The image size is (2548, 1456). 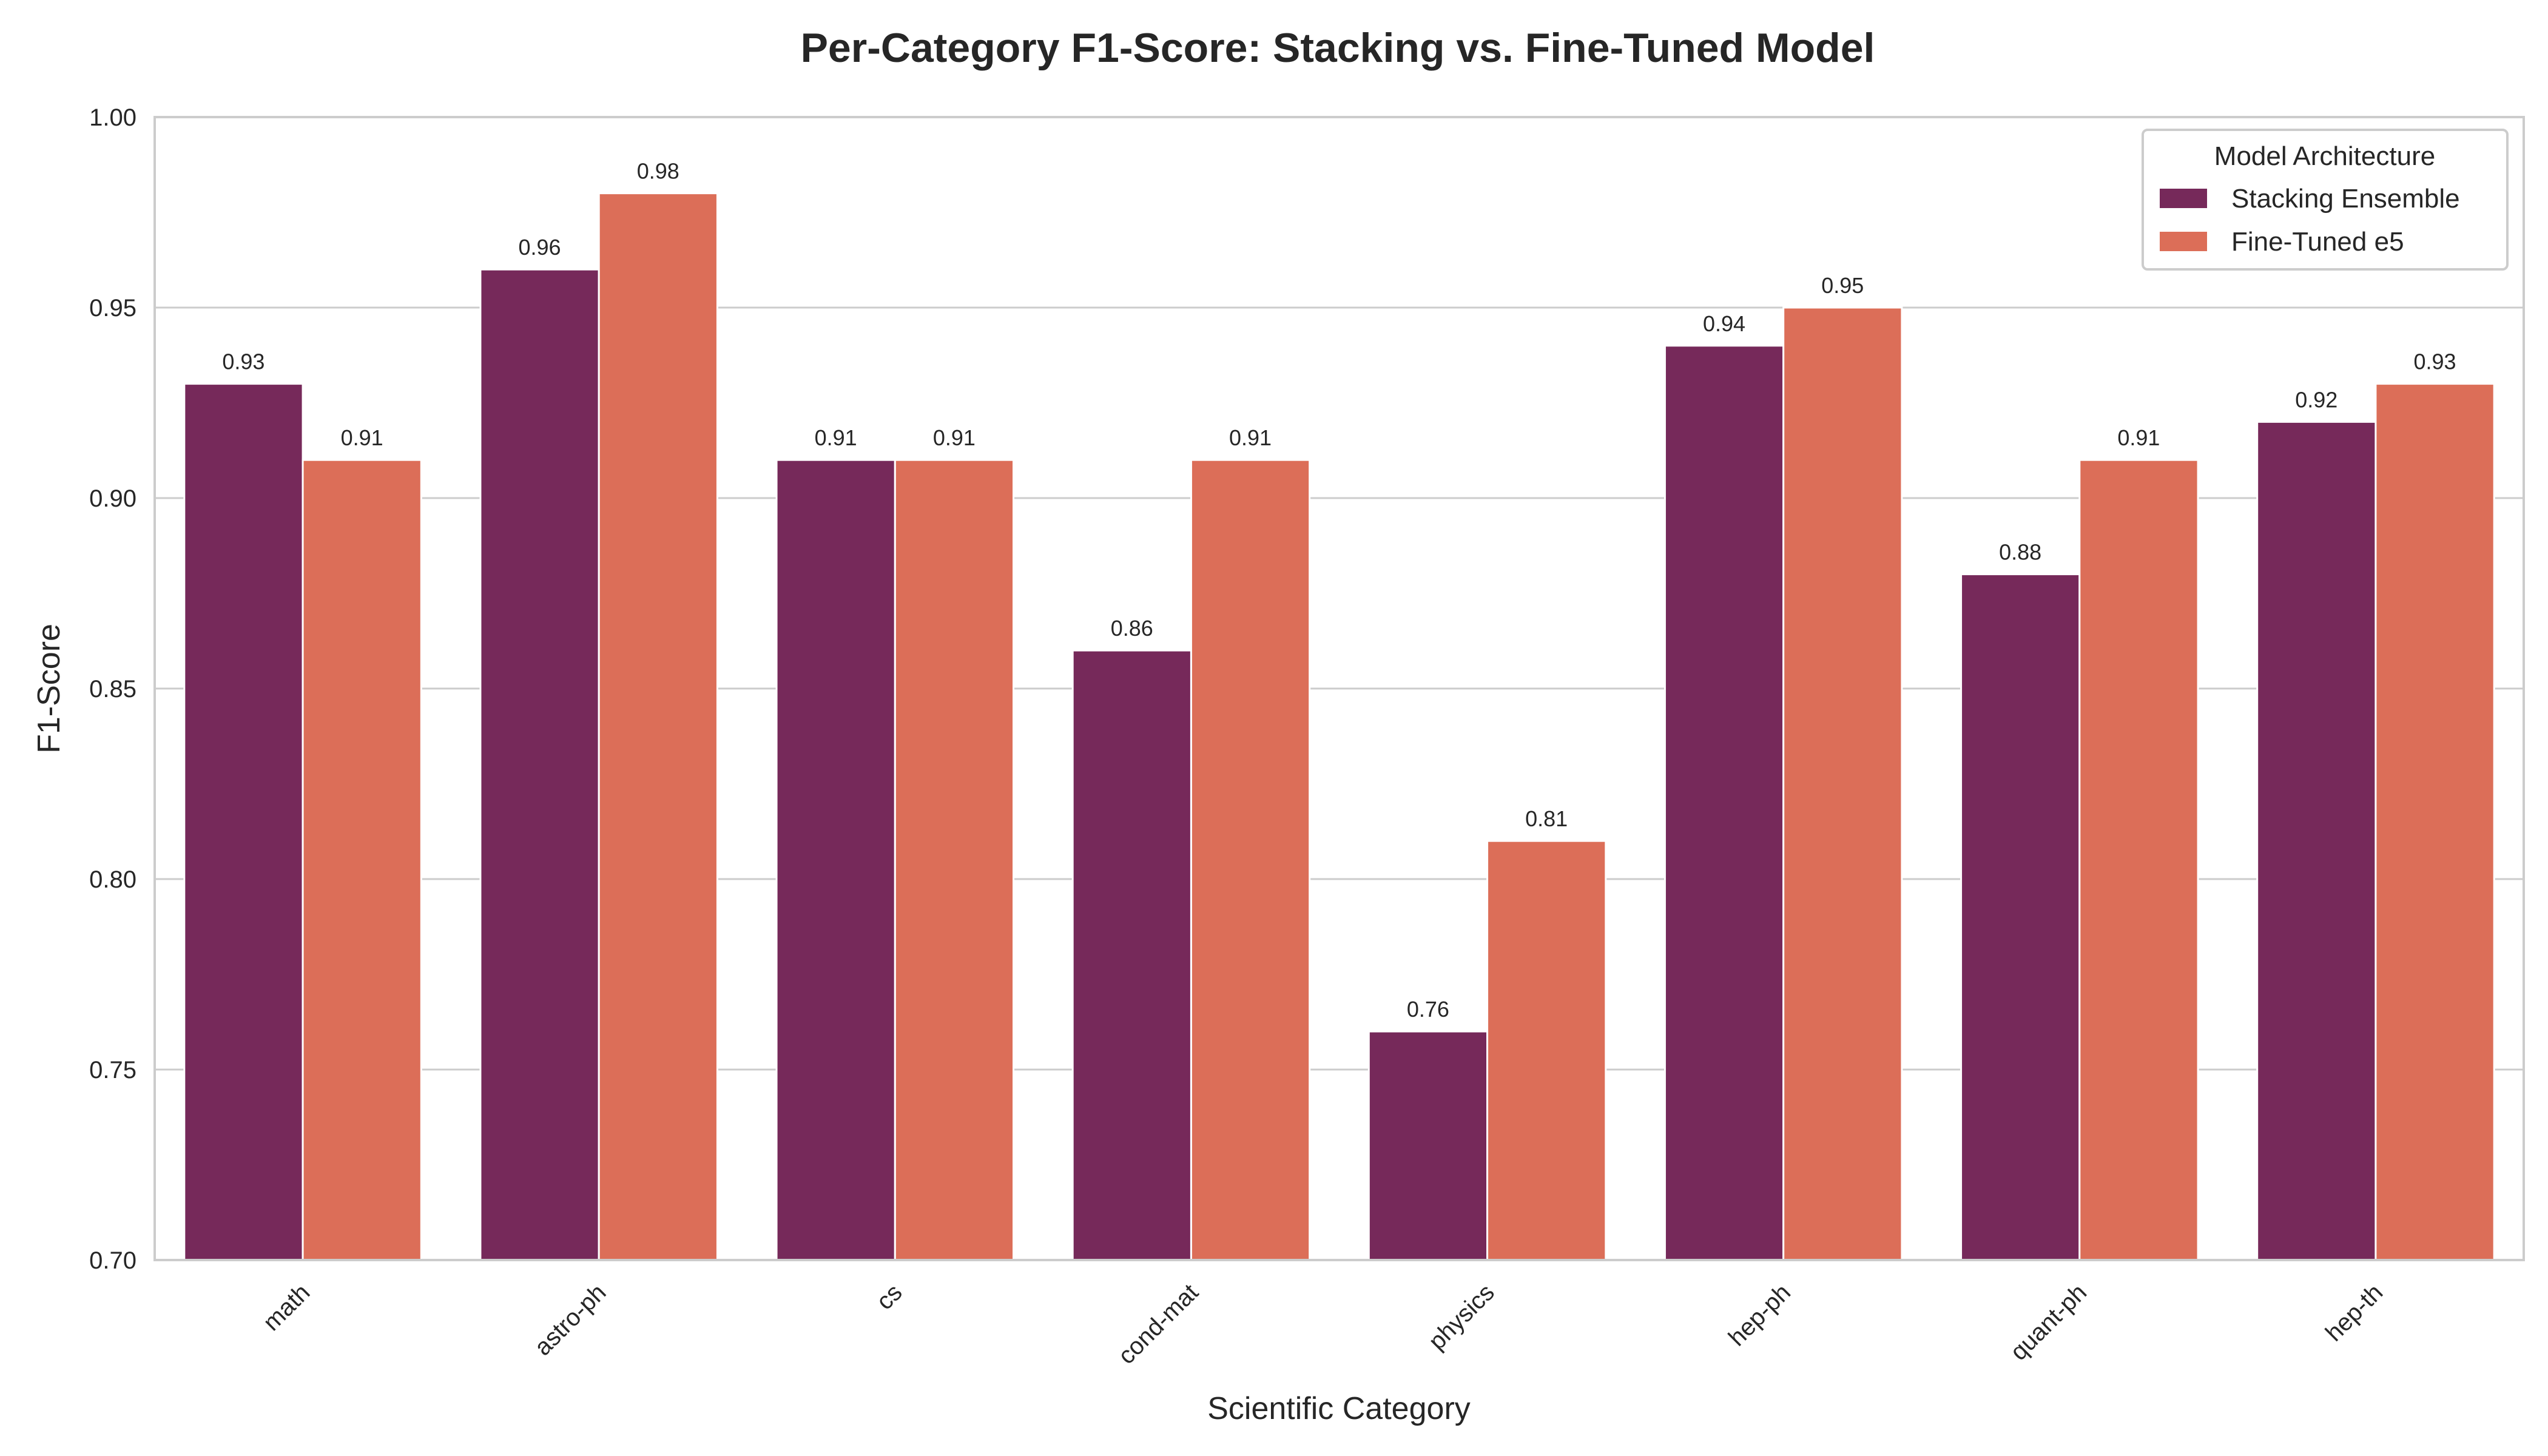 I want to click on bar-stacking-physics, so click(x=1428, y=1145).